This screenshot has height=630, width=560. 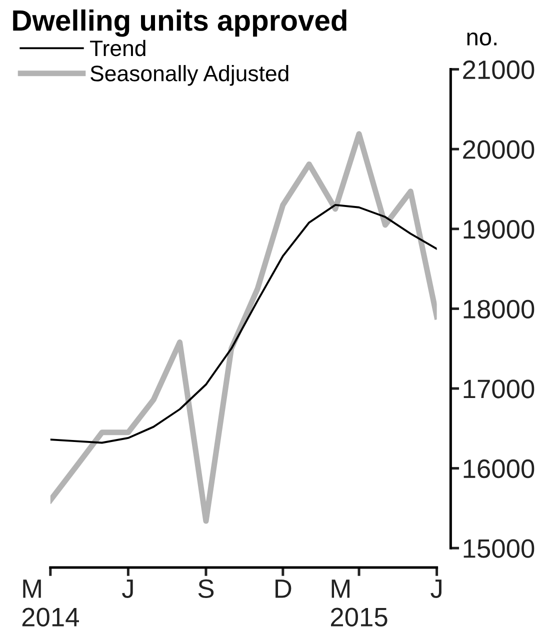 I want to click on y-tick-label: 21000, so click(x=498, y=70).